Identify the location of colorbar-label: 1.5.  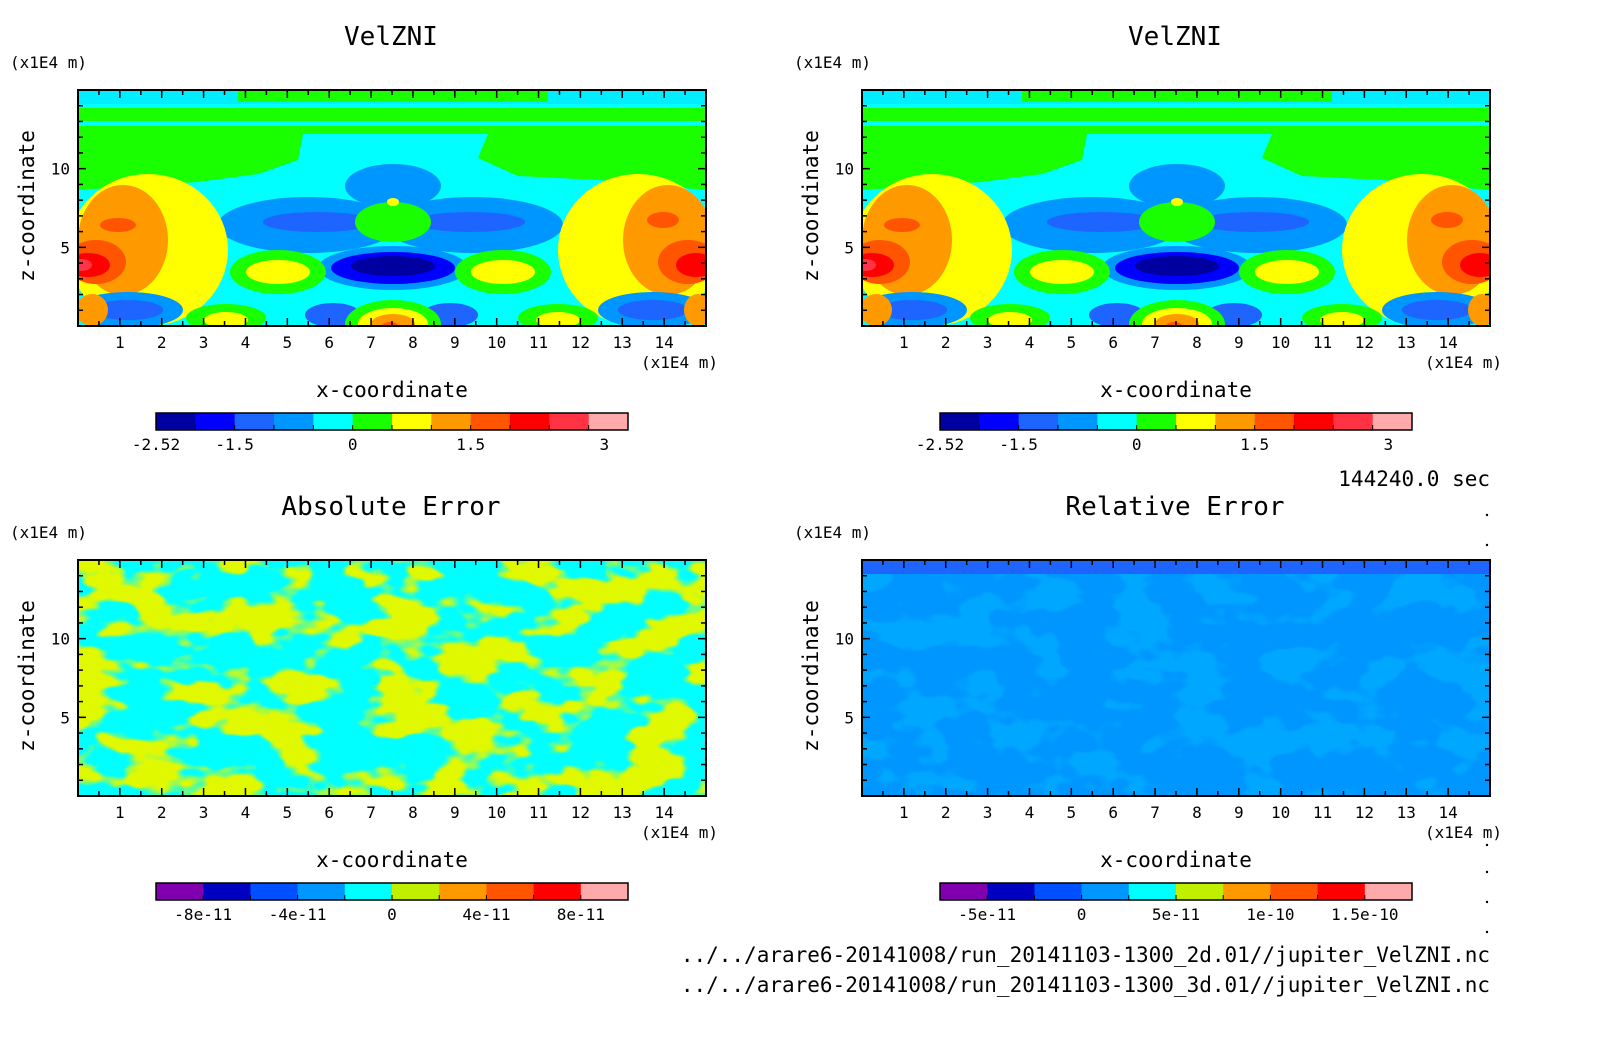
(1254, 444).